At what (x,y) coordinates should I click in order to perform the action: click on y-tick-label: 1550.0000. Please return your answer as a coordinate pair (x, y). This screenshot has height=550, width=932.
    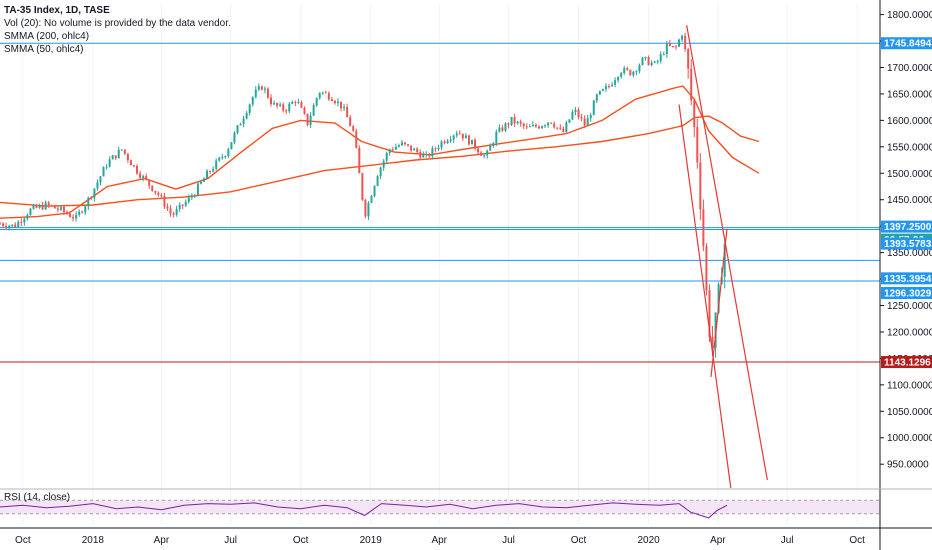
    Looking at the image, I should click on (909, 147).